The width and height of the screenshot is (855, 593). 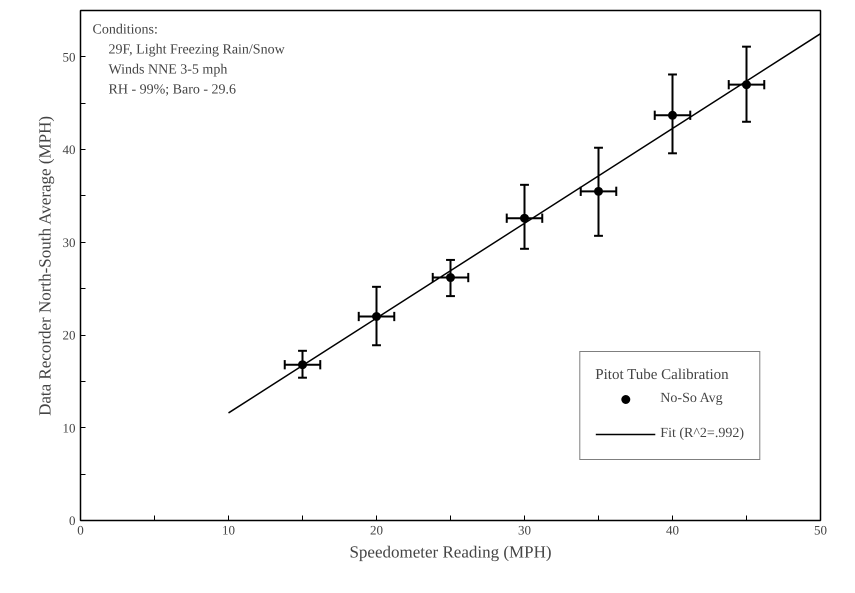 I want to click on y-tick-label: 40, so click(x=69, y=150).